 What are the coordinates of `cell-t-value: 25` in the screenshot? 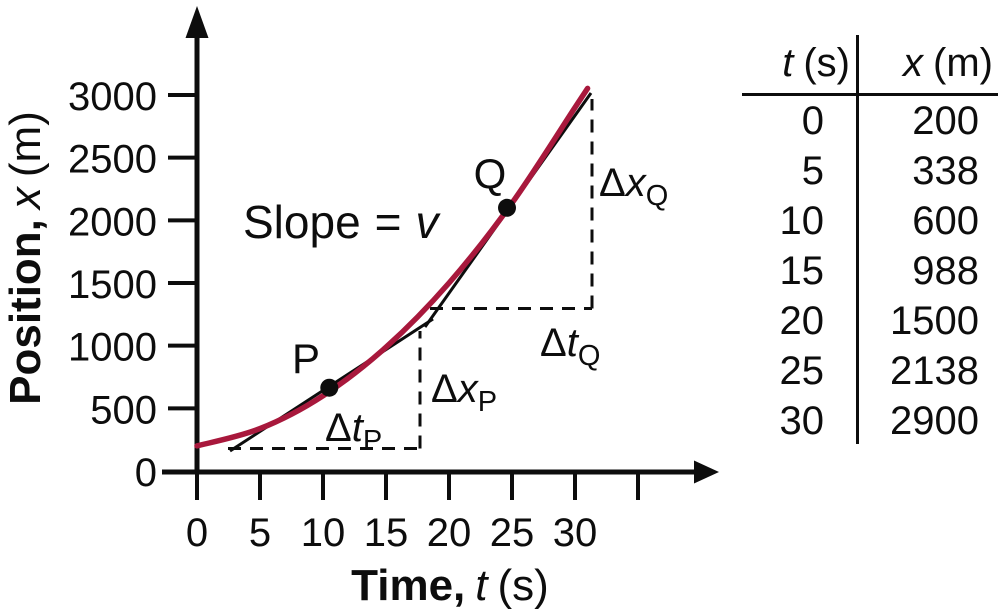 It's located at (802, 371).